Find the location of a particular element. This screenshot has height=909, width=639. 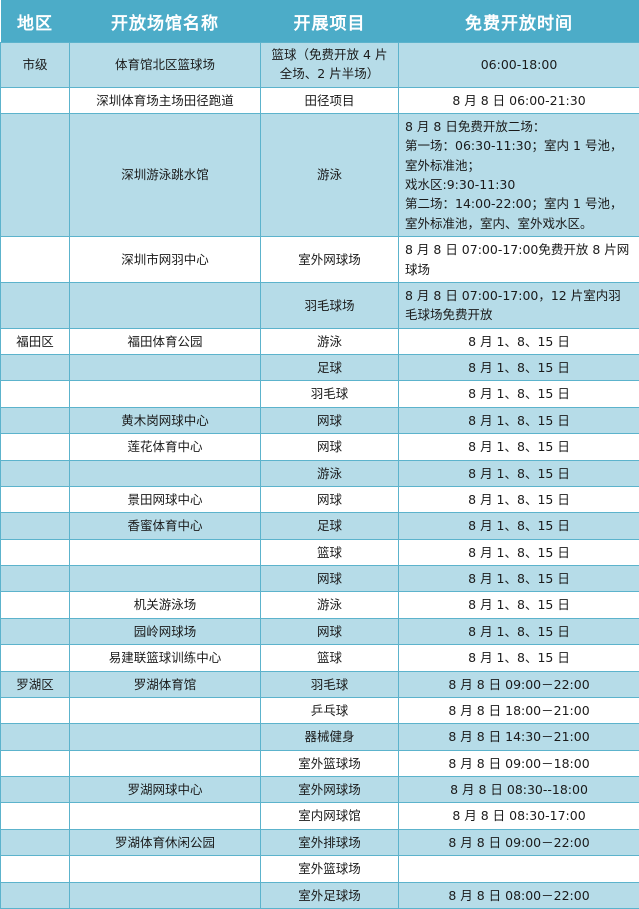

cell-hours: 06:00-18:00 is located at coordinates (519, 65).